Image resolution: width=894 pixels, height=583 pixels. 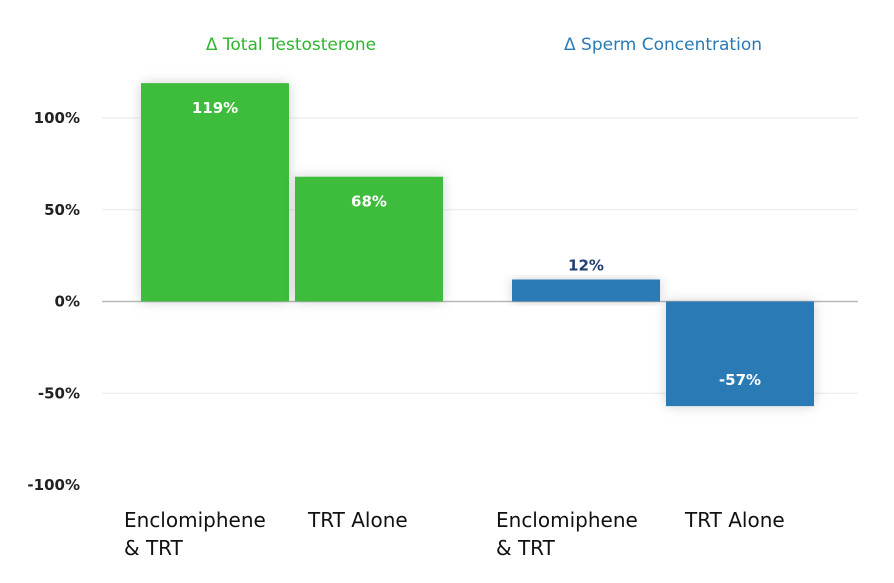 I want to click on data-label: -57%, so click(x=740, y=380).